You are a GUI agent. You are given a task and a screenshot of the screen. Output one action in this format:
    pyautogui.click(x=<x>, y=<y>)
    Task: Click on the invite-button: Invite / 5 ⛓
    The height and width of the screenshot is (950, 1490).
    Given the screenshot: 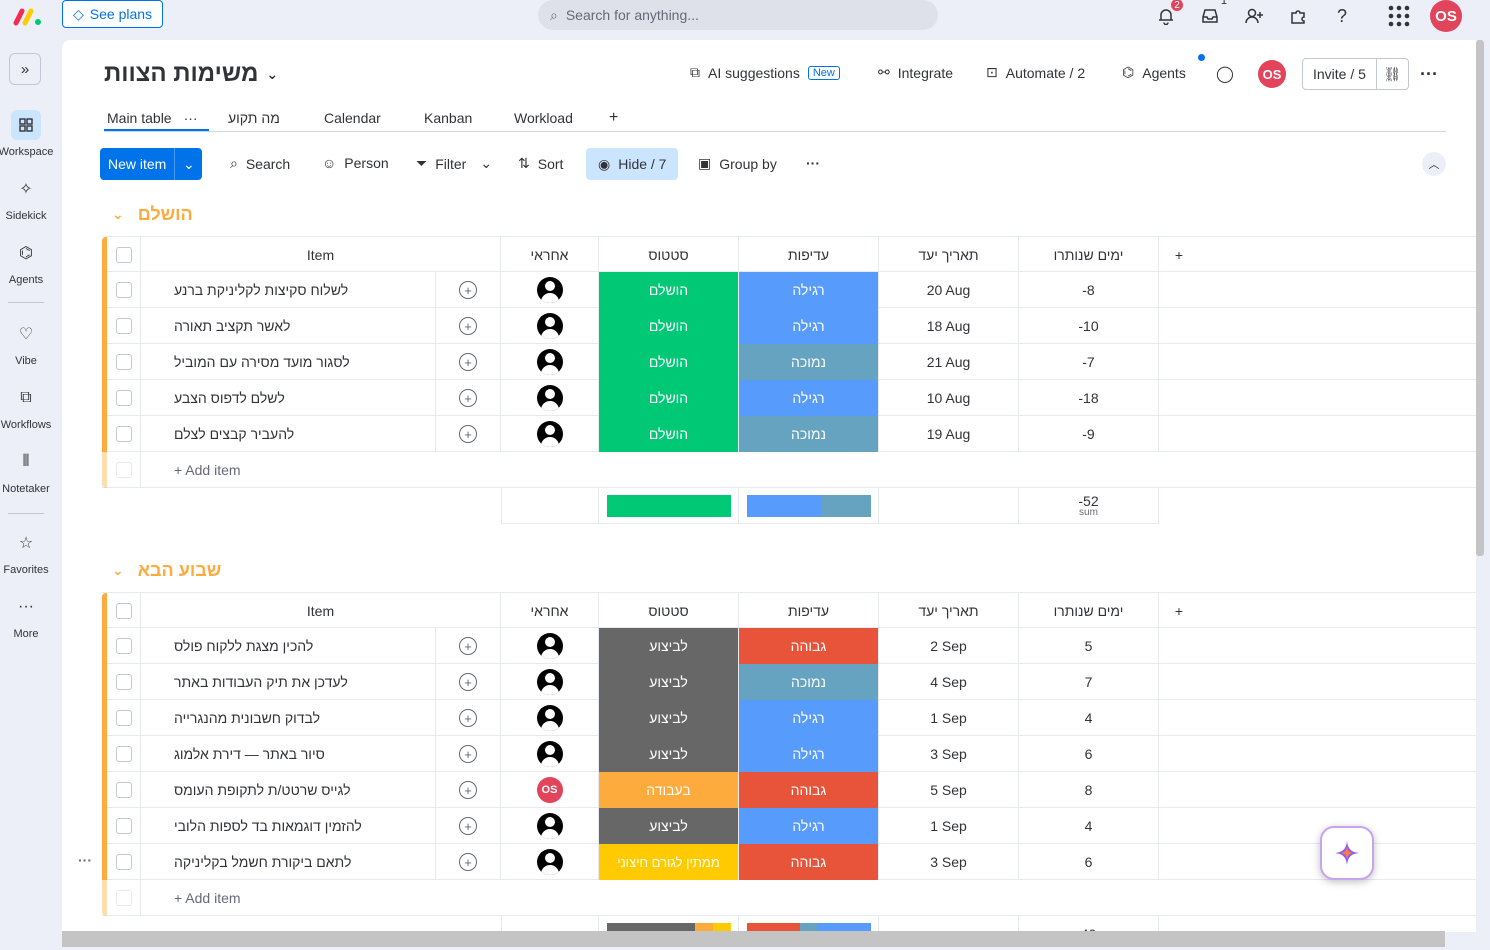 What is the action you would take?
    pyautogui.click(x=1355, y=74)
    